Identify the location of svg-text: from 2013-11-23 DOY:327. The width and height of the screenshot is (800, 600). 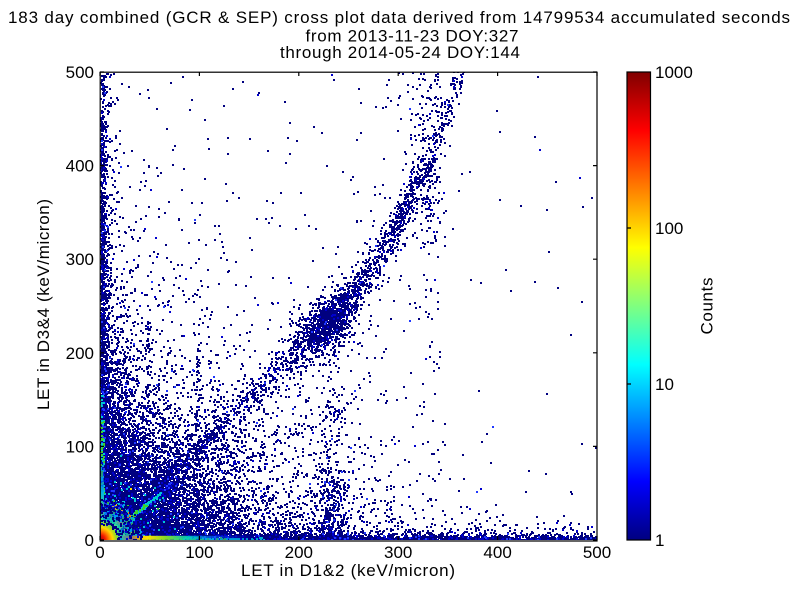
(412, 36).